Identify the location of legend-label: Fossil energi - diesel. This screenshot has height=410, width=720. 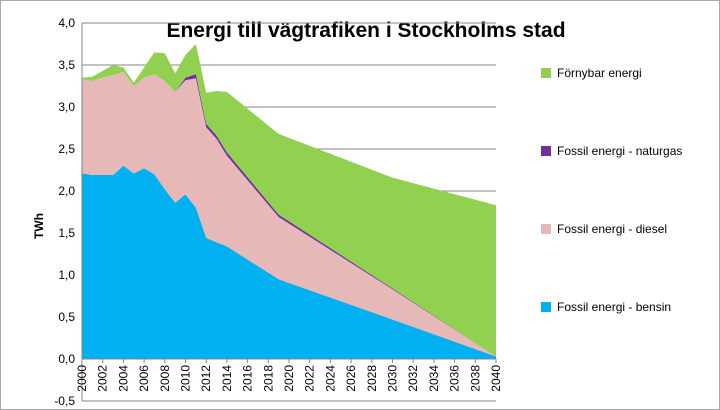
(612, 229).